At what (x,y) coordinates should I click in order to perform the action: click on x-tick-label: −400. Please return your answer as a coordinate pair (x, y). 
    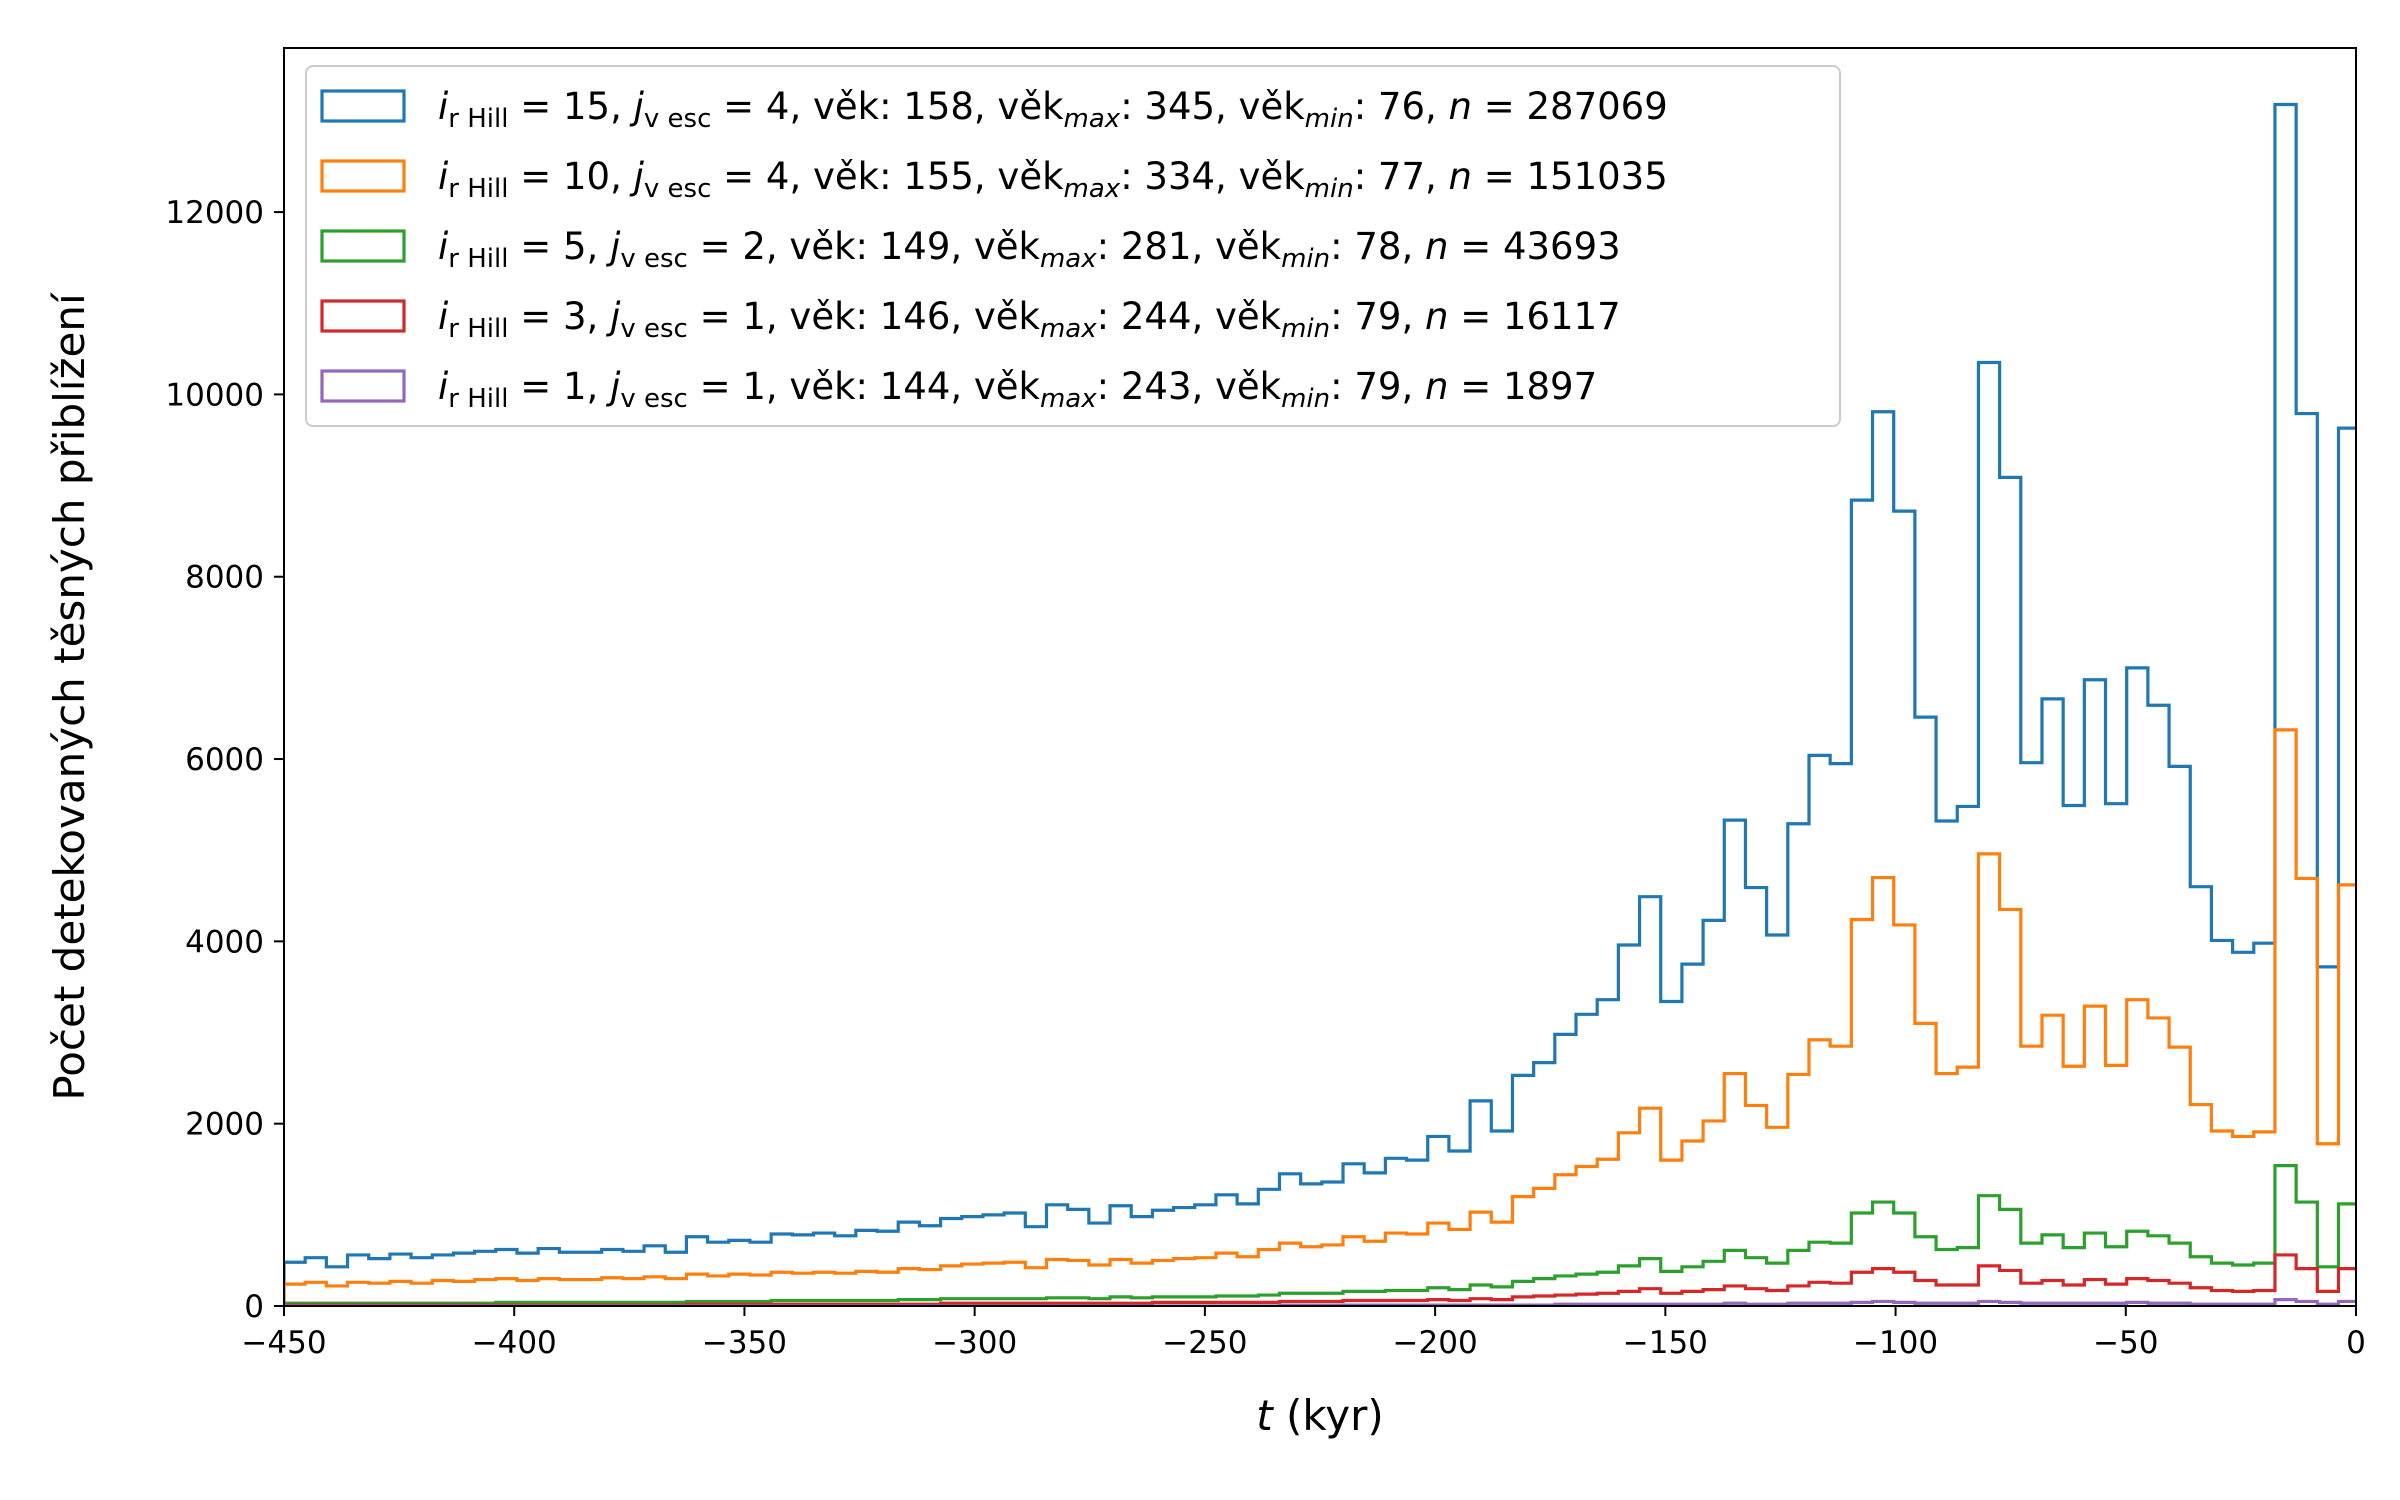
    Looking at the image, I should click on (514, 1343).